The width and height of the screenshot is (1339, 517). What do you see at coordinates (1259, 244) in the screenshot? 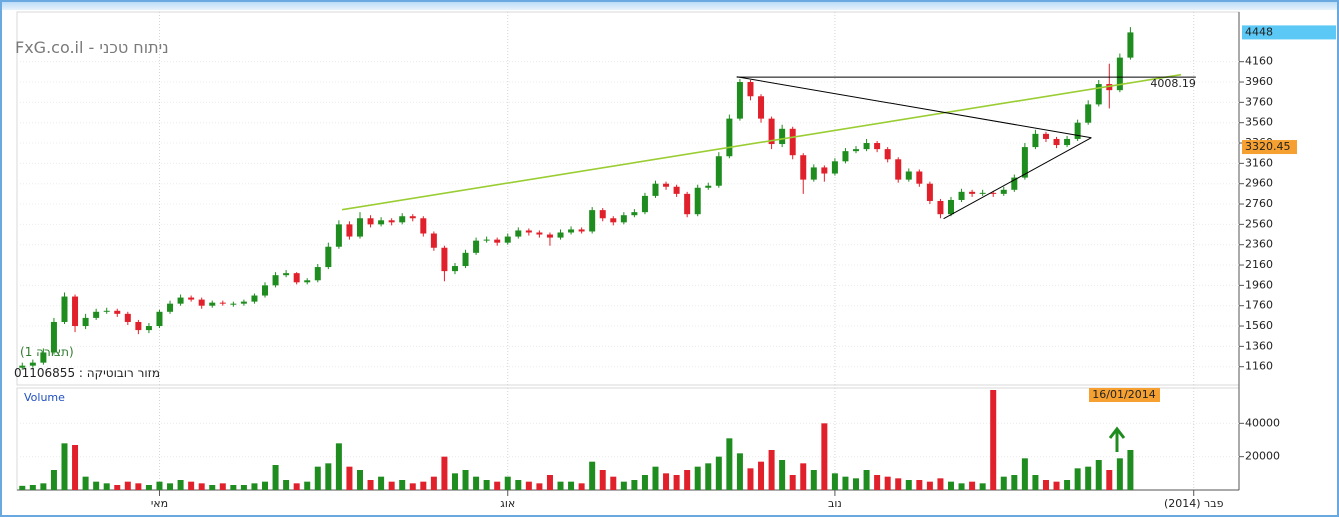
I see `y-tick-label: 2360` at bounding box center [1259, 244].